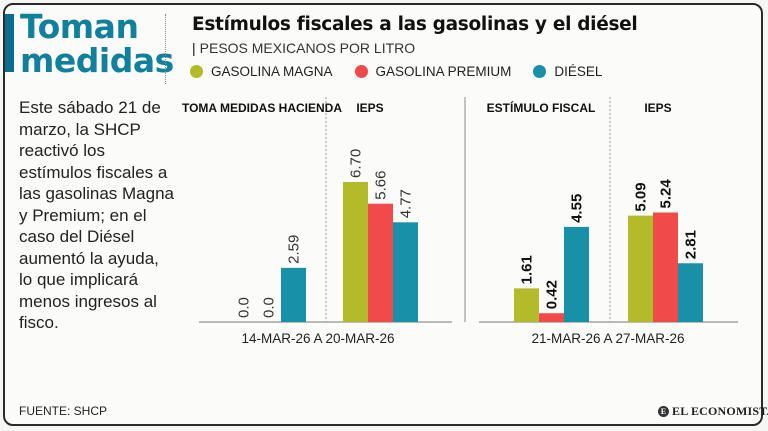  Describe the element at coordinates (607, 338) in the screenshot. I see `period-label: 21-MAR-26 A 27-MAR-26` at that location.